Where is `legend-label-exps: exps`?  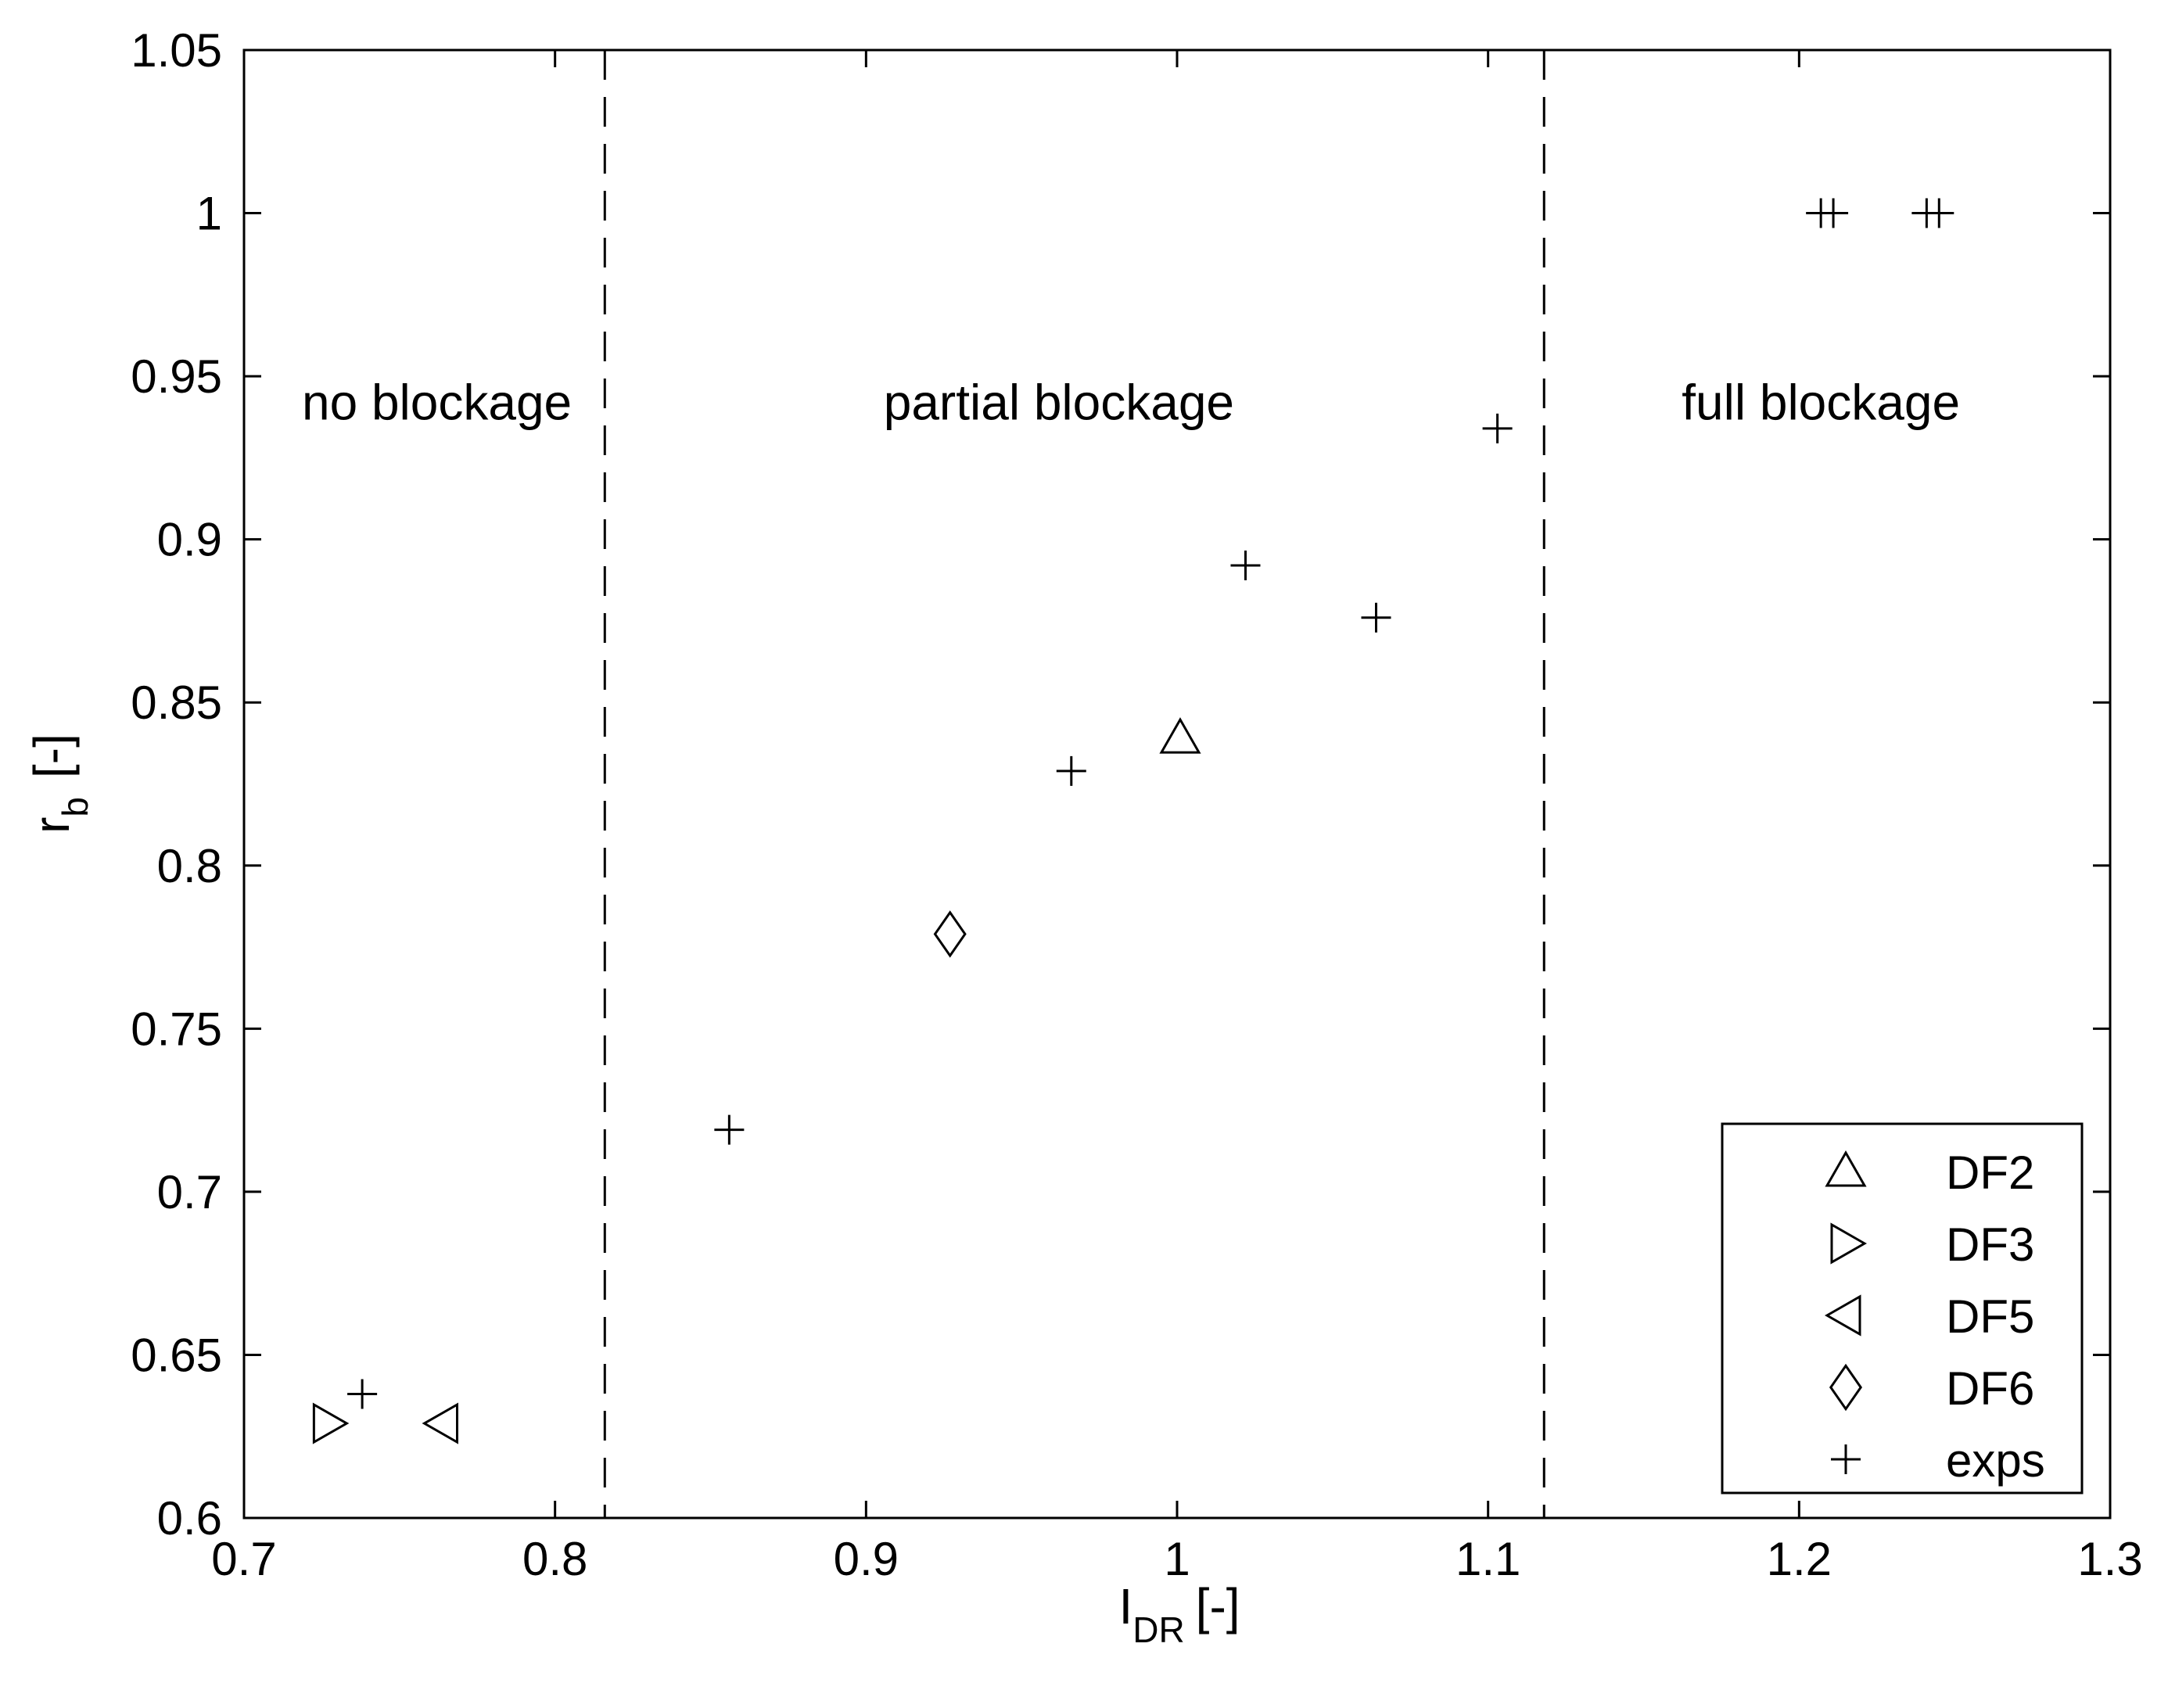 legend-label-exps: exps is located at coordinates (1995, 1461).